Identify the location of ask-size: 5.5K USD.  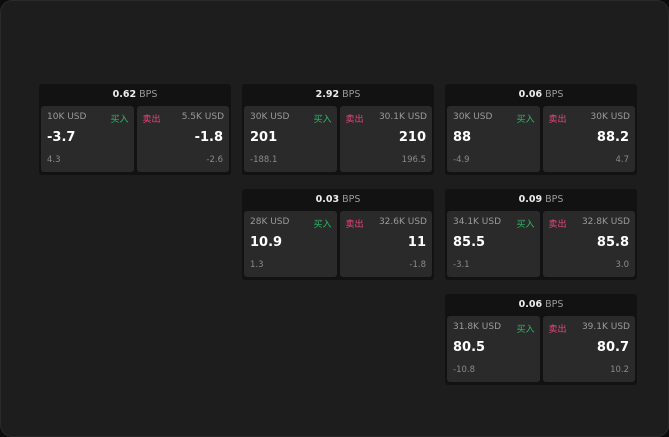
(202, 117).